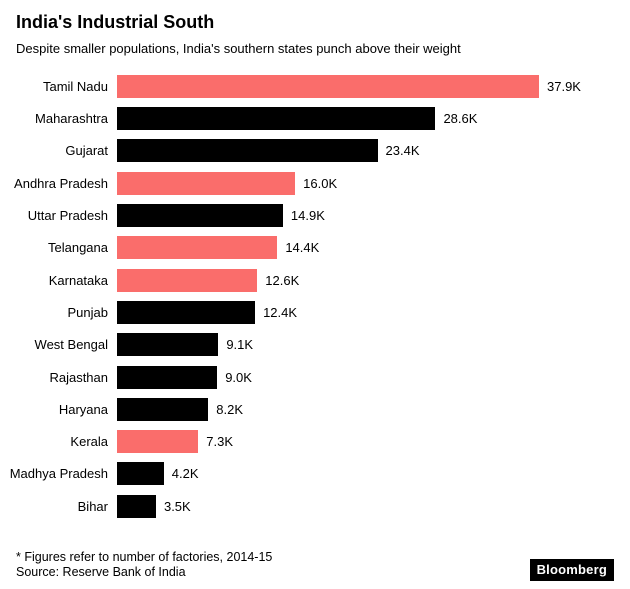 The image size is (630, 589). Describe the element at coordinates (302, 248) in the screenshot. I see `bar-value-label: 14.4K` at that location.